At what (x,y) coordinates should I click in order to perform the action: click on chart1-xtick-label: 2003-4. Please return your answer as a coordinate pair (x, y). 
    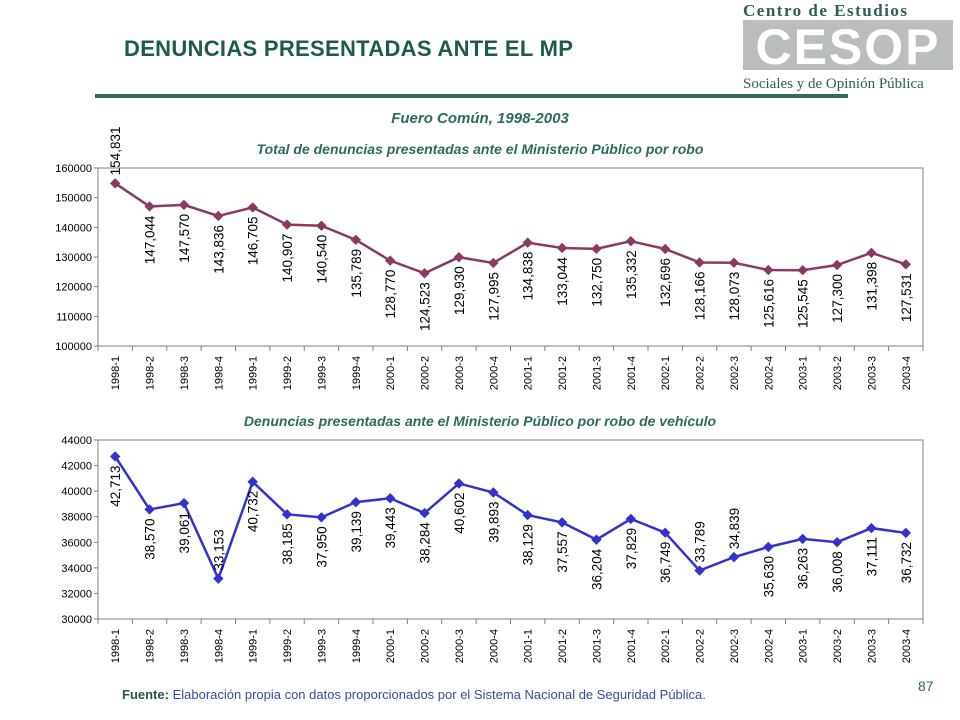
    Looking at the image, I should click on (907, 373).